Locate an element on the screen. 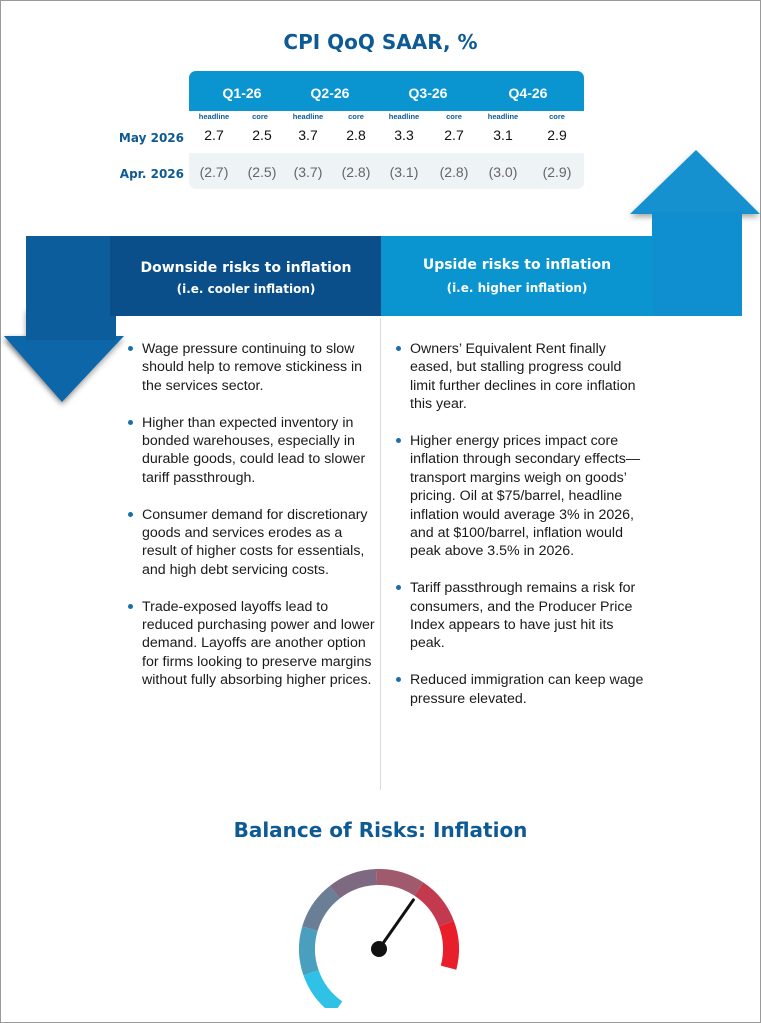  upside-subtitle: (i.e. higher inflation) is located at coordinates (517, 288).